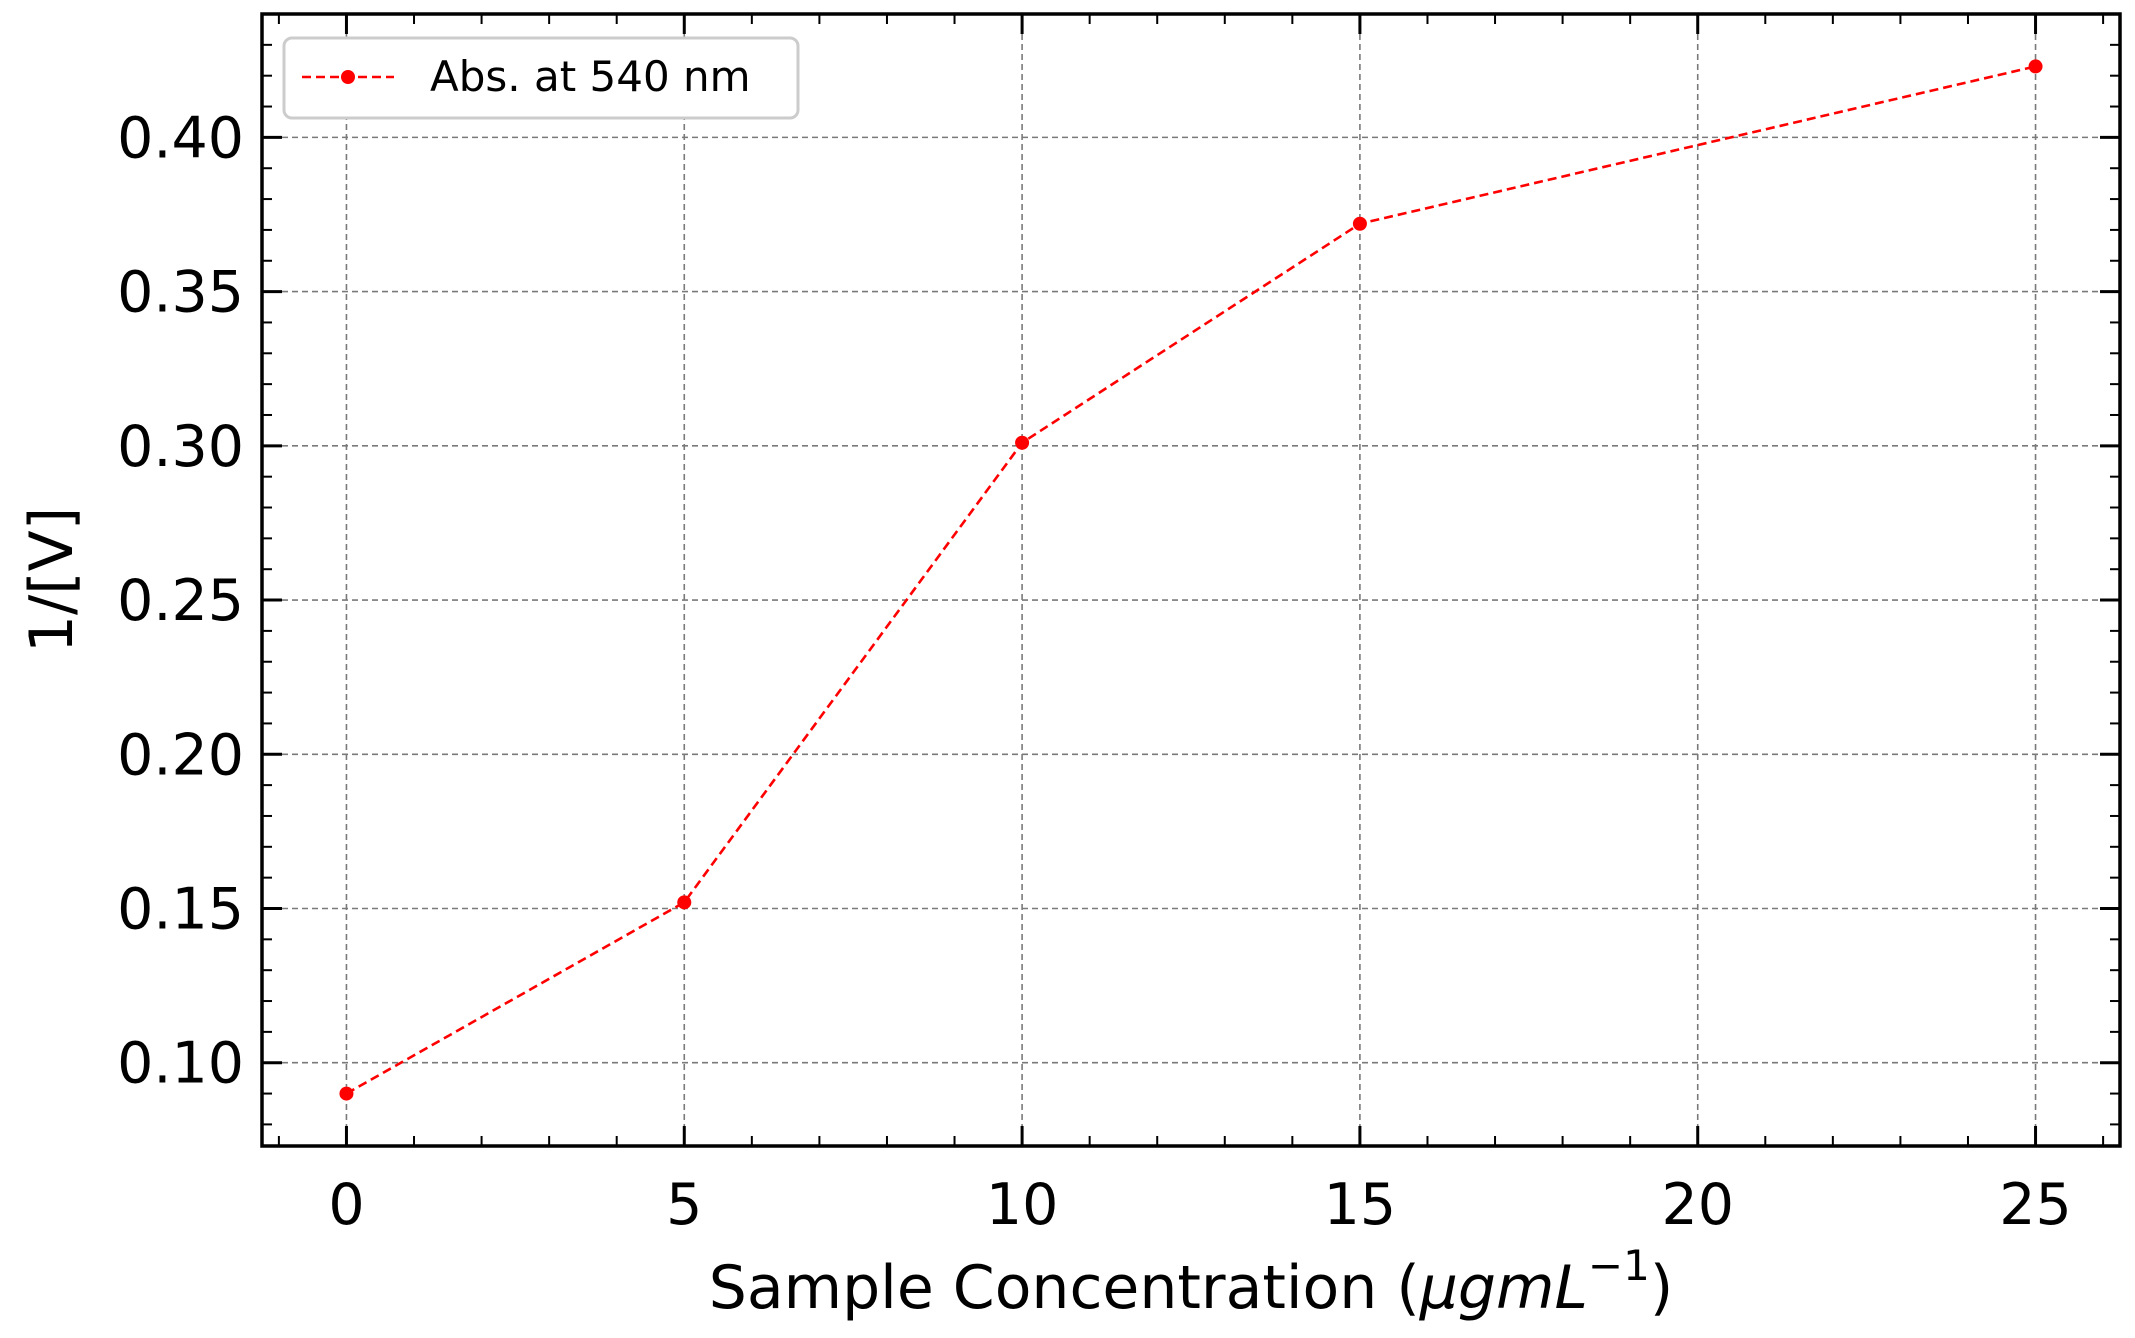 This screenshot has height=1338, width=2135. What do you see at coordinates (348, 77) in the screenshot?
I see `legend-marker-sample` at bounding box center [348, 77].